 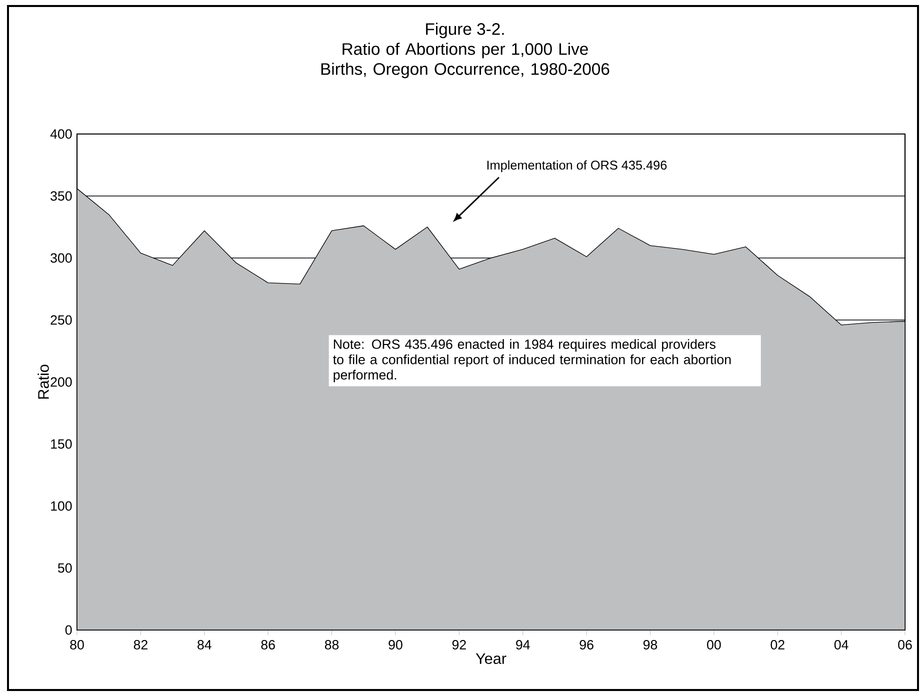 I want to click on x-tick-label: 86, so click(x=268, y=645).